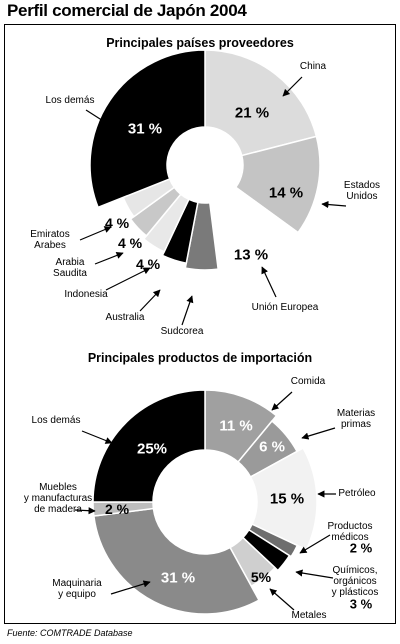  I want to click on chart-2-arrow-metales, so click(282, 599).